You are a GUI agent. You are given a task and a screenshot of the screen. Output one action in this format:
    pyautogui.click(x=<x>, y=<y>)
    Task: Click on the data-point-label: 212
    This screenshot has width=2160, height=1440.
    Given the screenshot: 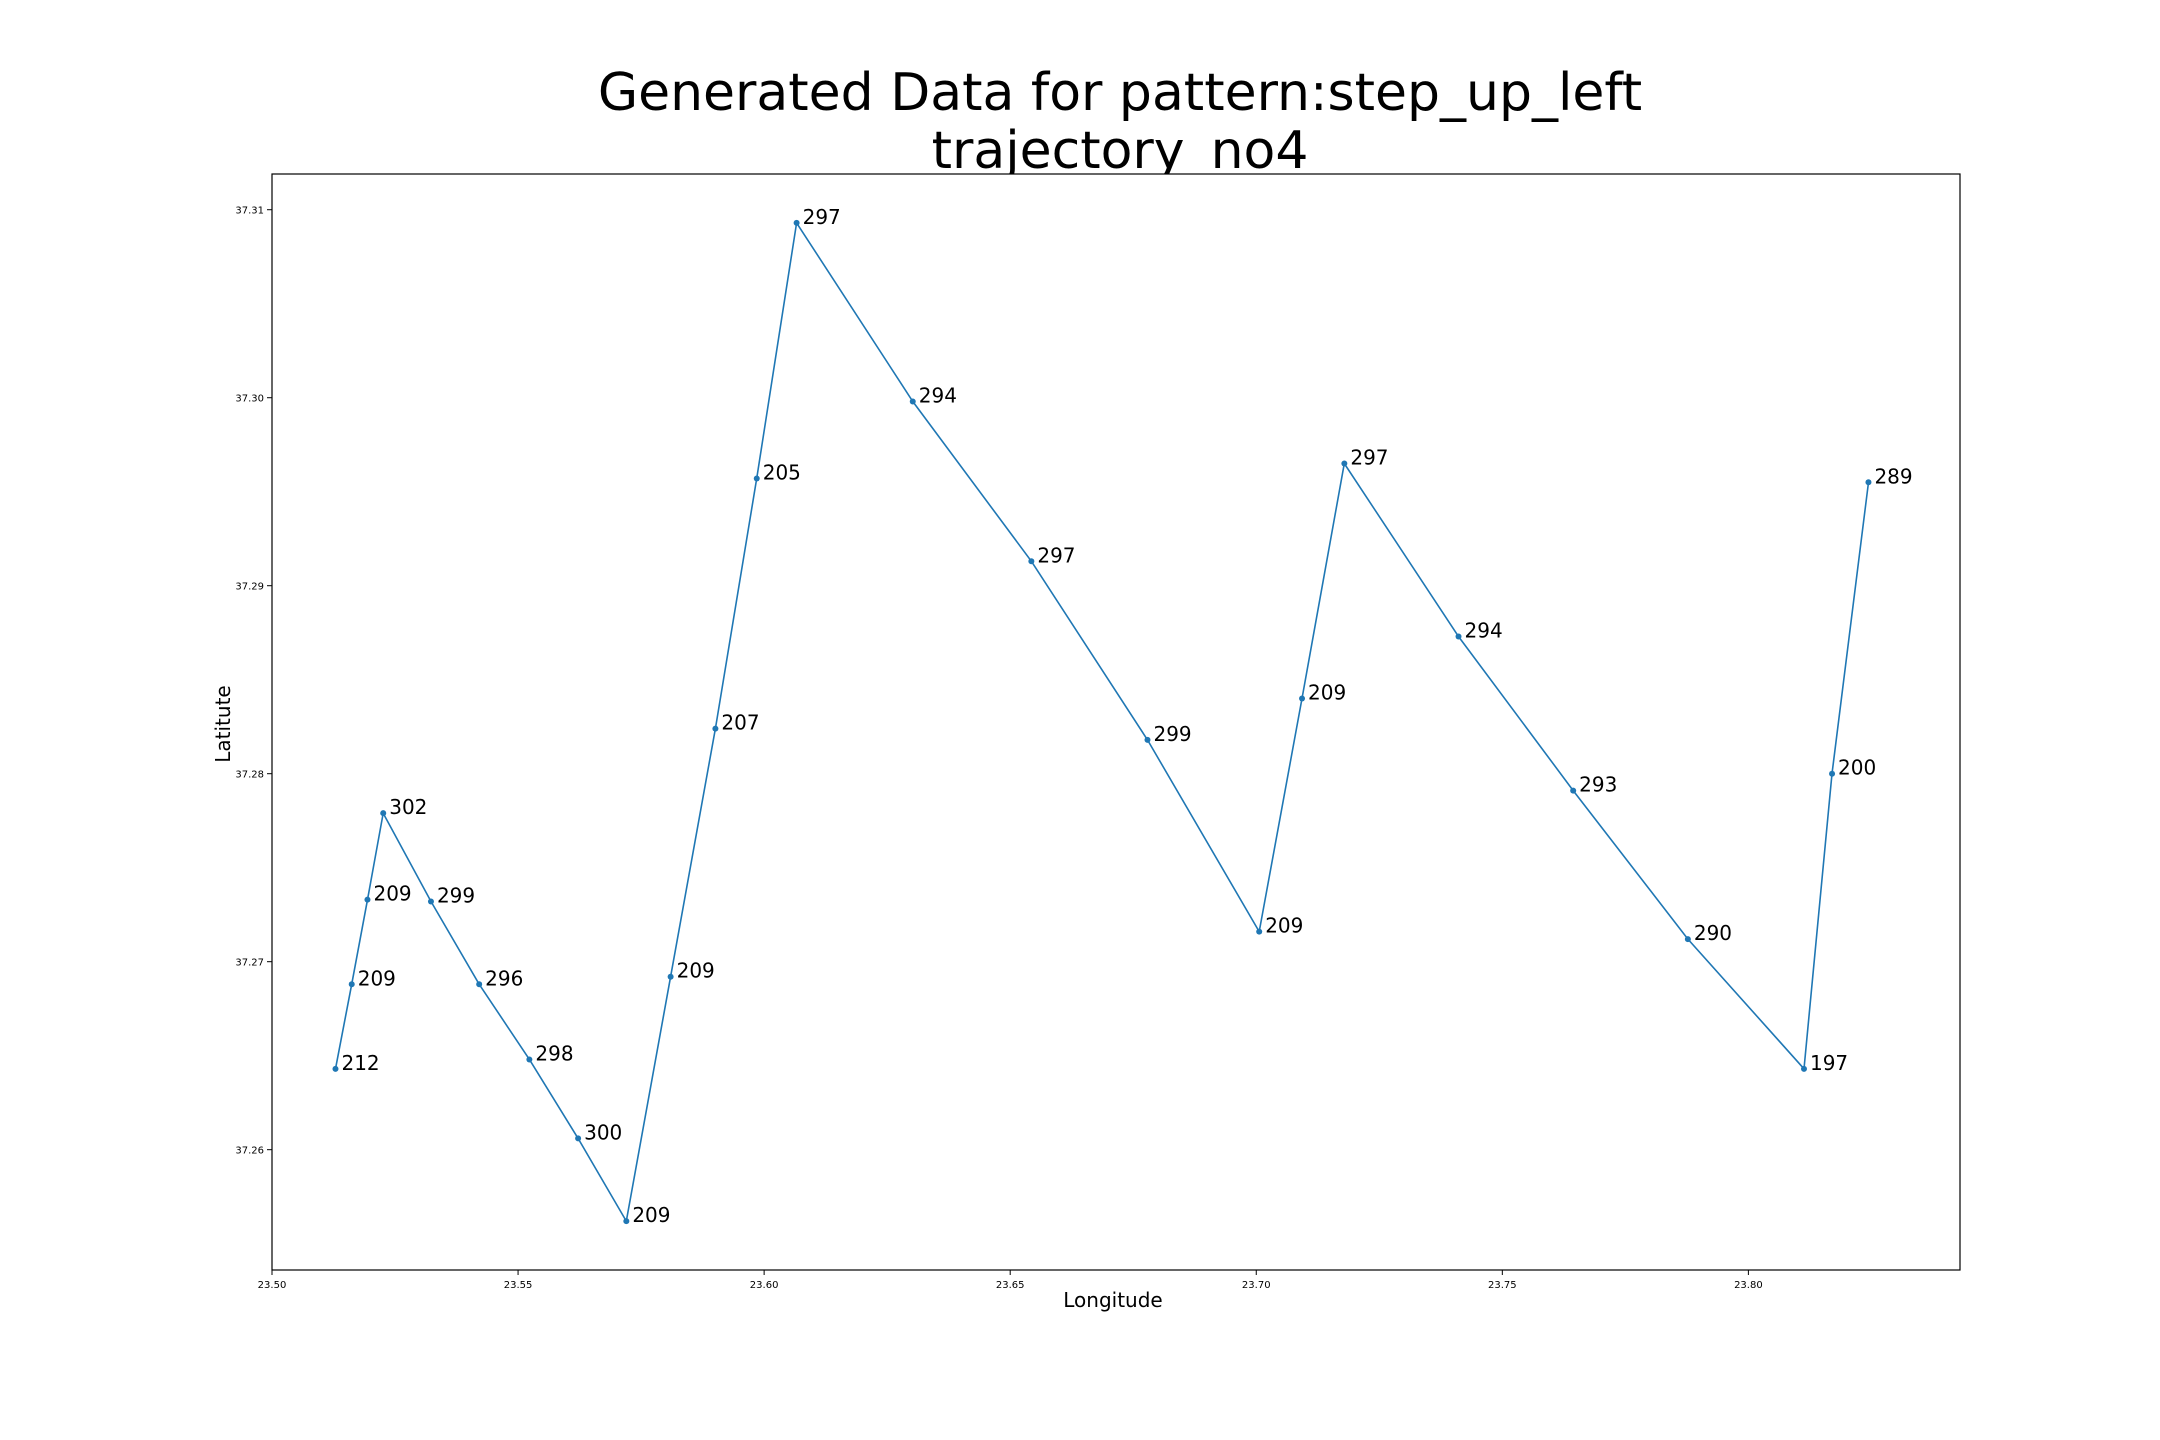 What is the action you would take?
    pyautogui.click(x=360, y=1063)
    